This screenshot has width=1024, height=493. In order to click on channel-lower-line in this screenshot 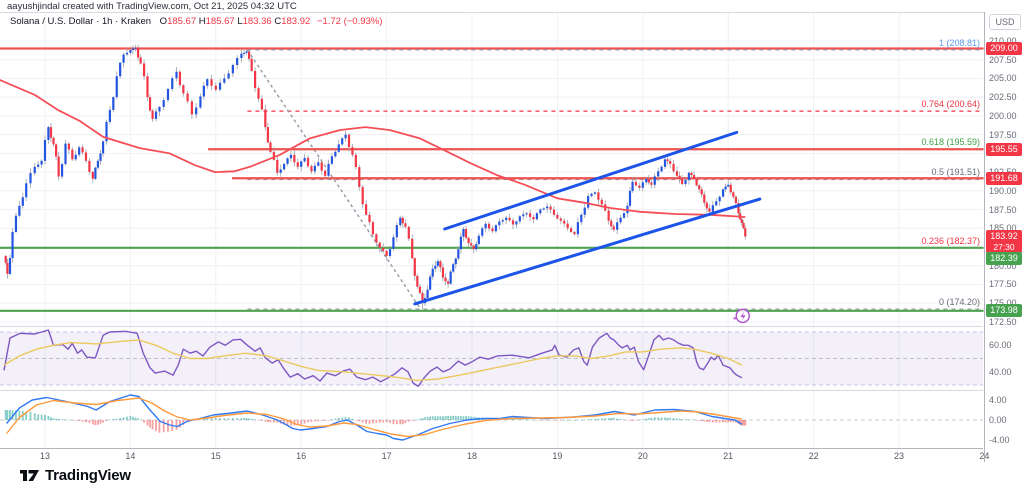, I will do `click(587, 251)`.